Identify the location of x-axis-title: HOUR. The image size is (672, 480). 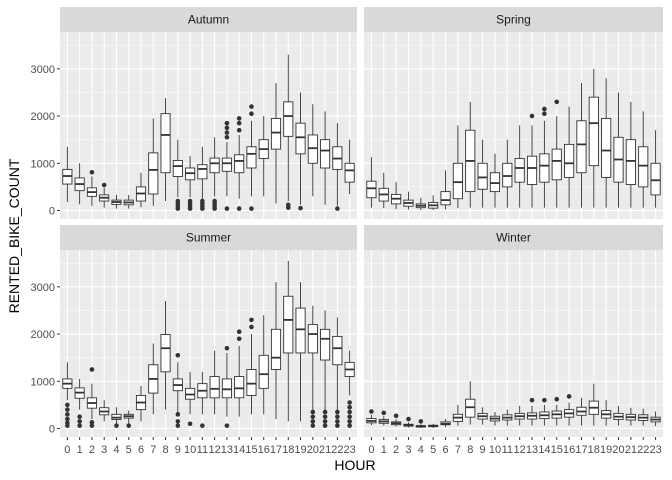
(354, 465).